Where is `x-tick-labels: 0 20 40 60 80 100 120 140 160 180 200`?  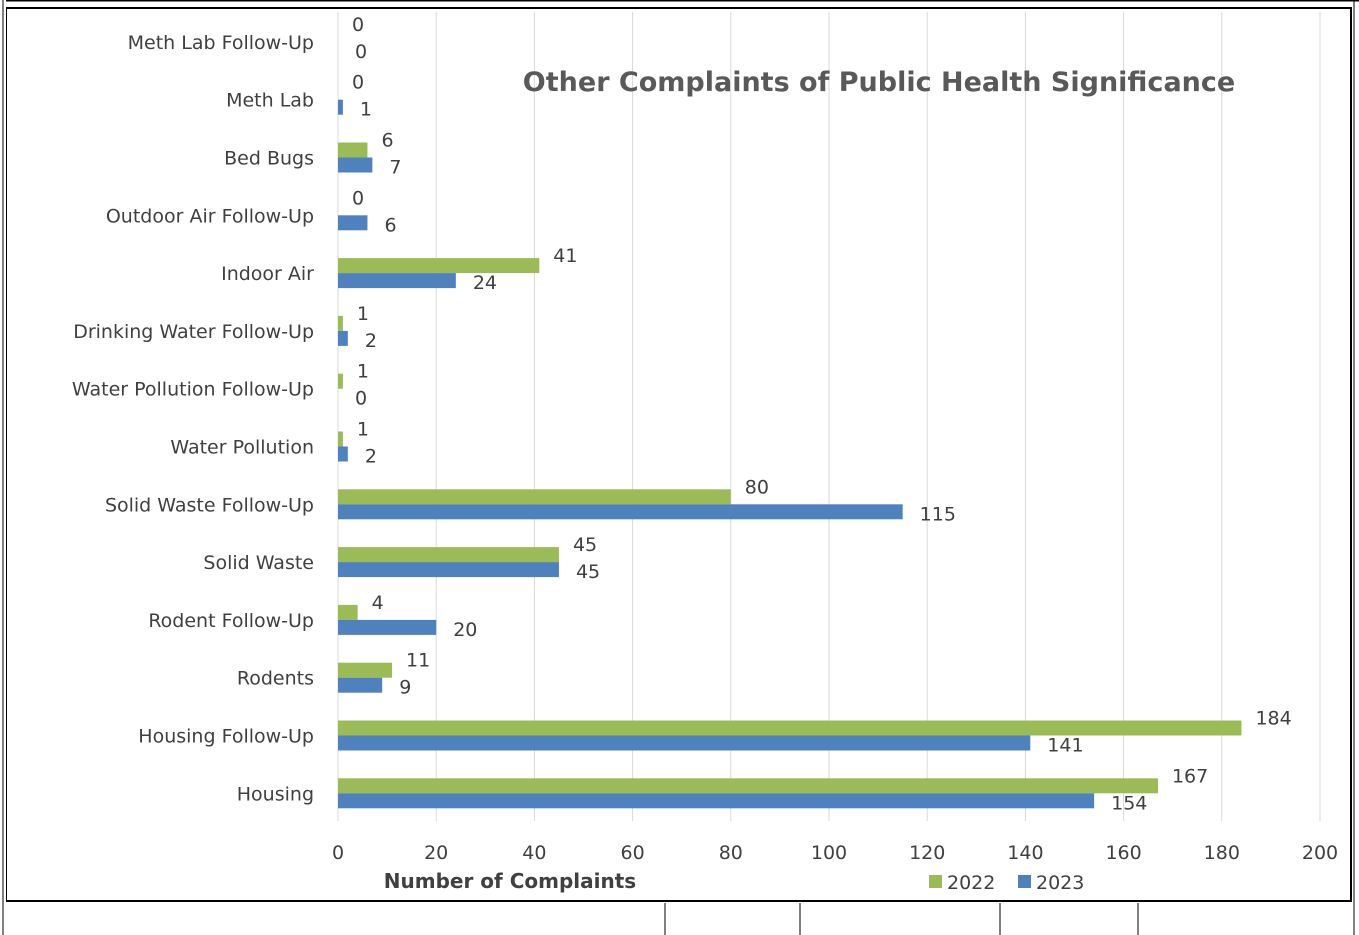 x-tick-labels: 0 20 40 60 80 100 120 140 160 180 200 is located at coordinates (835, 853).